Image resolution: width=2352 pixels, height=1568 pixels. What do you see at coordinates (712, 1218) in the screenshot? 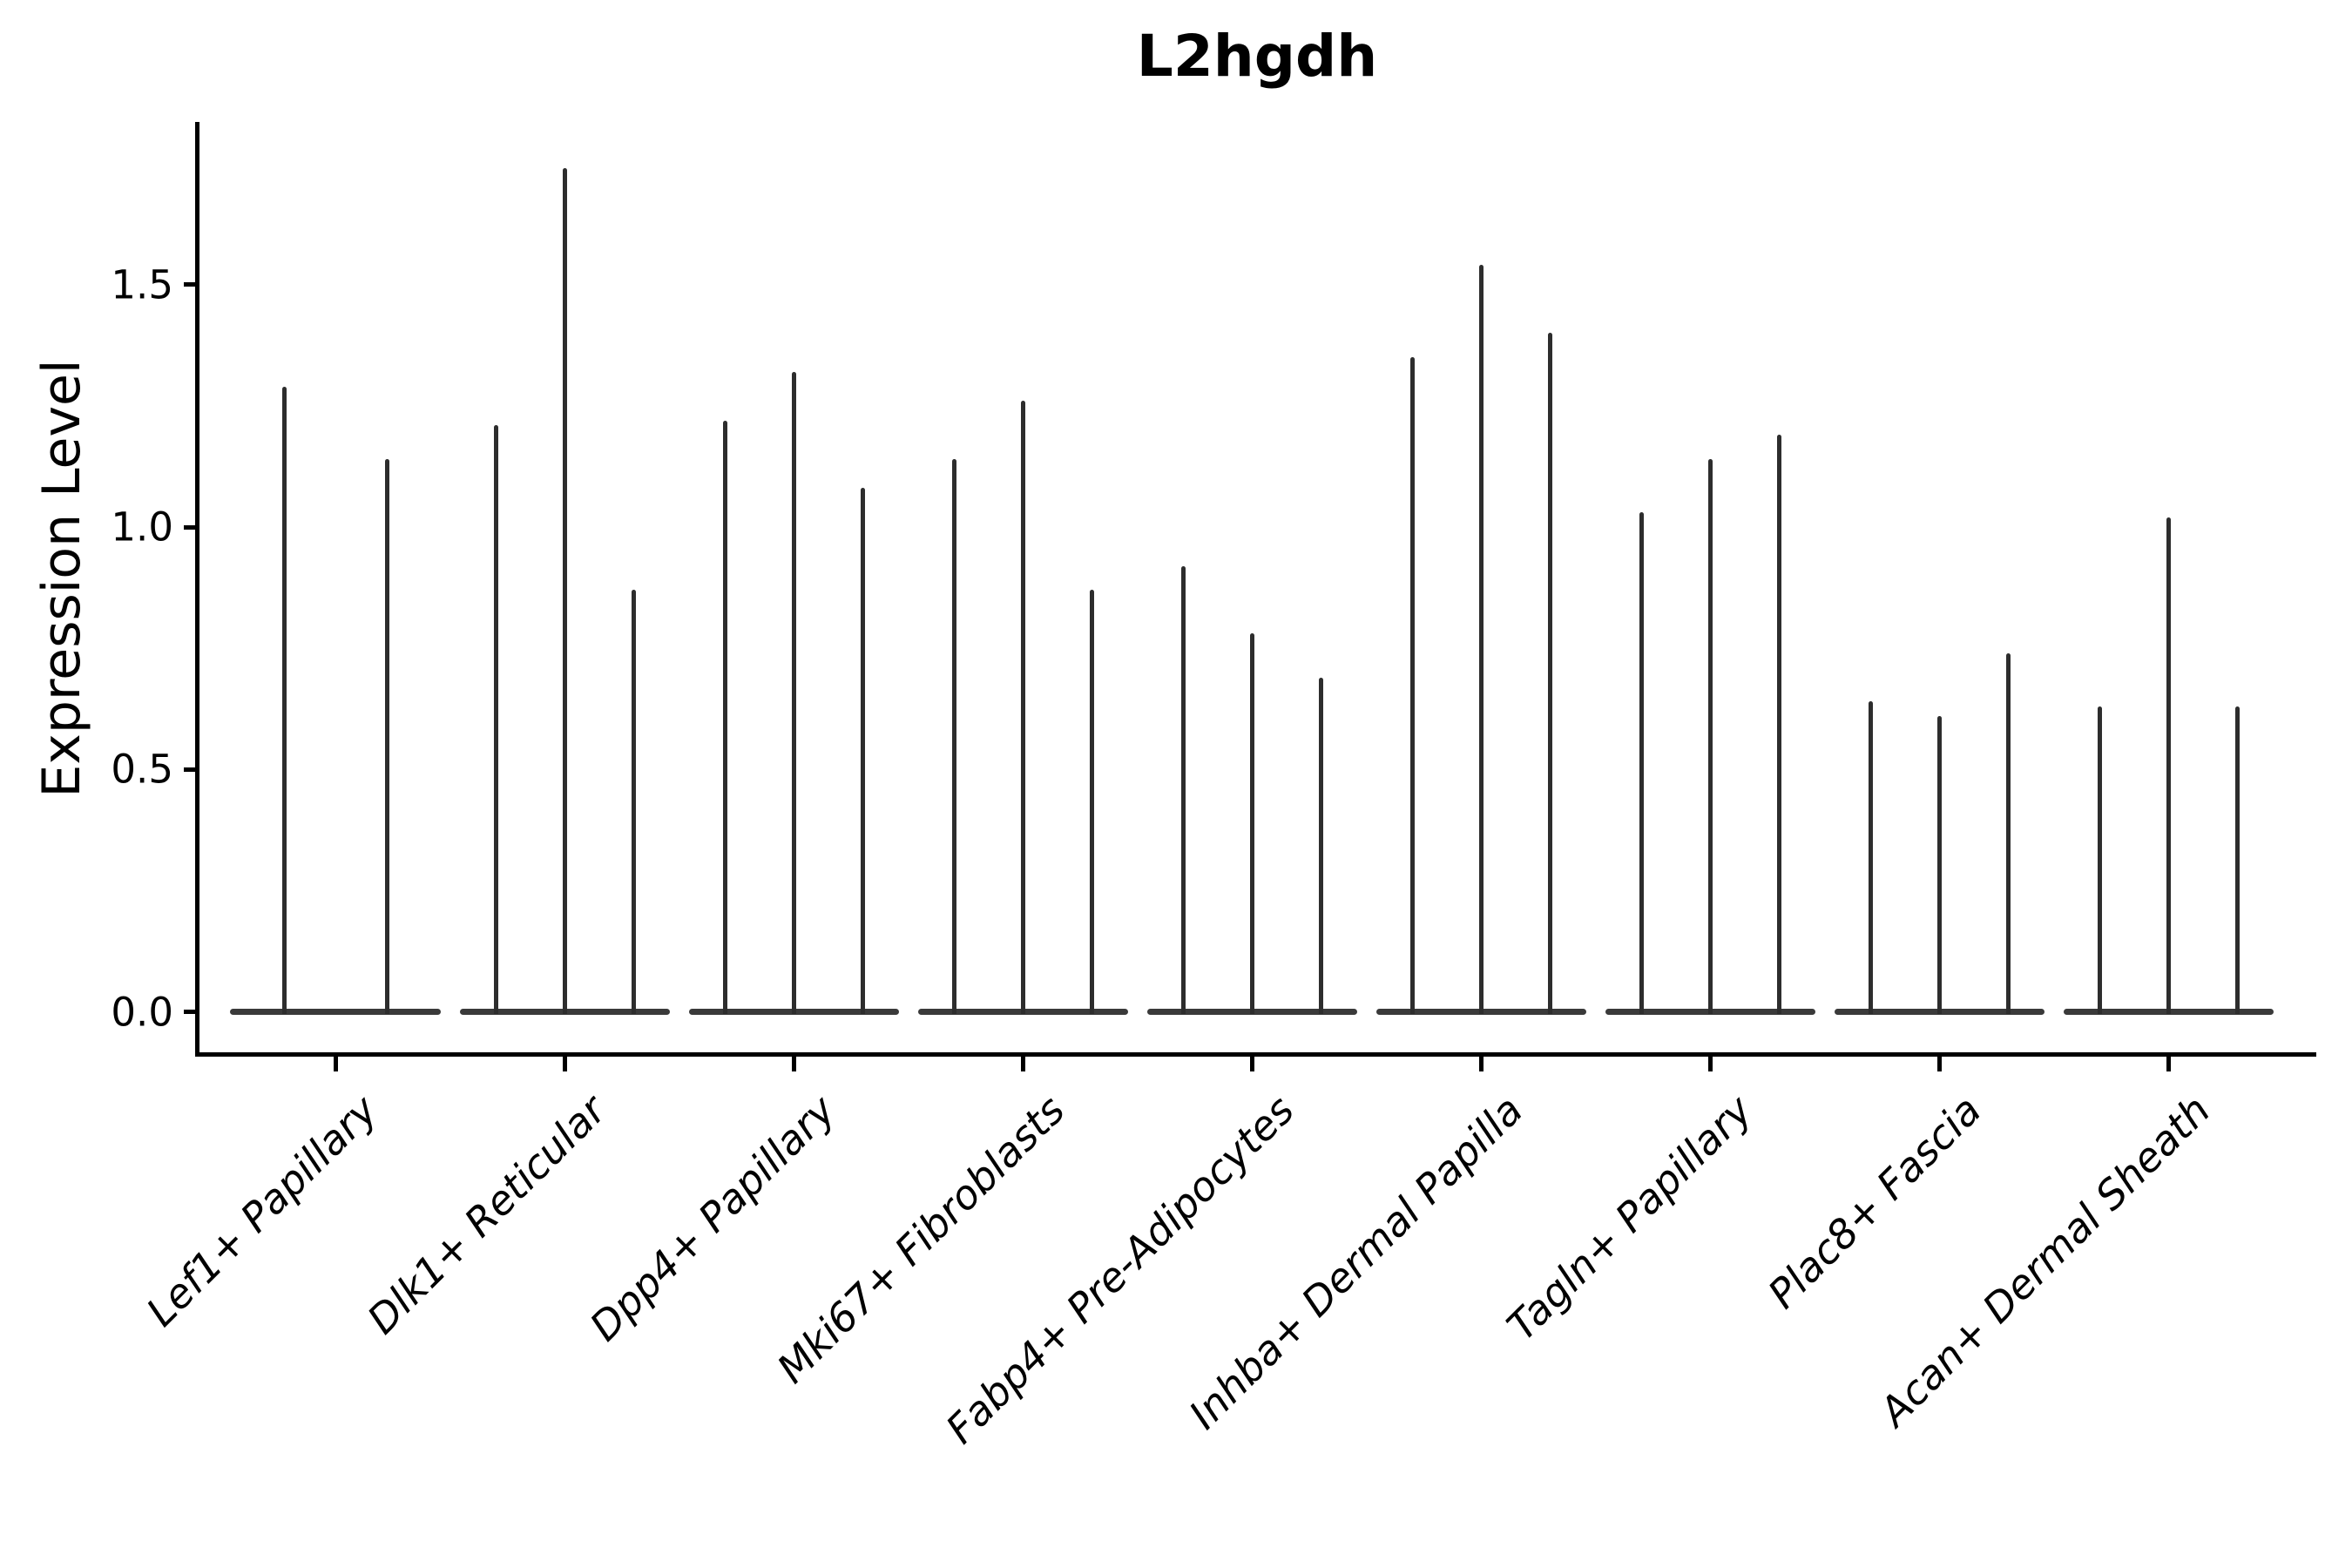
I see `x-category-label: Dpp4+ Papillary` at bounding box center [712, 1218].